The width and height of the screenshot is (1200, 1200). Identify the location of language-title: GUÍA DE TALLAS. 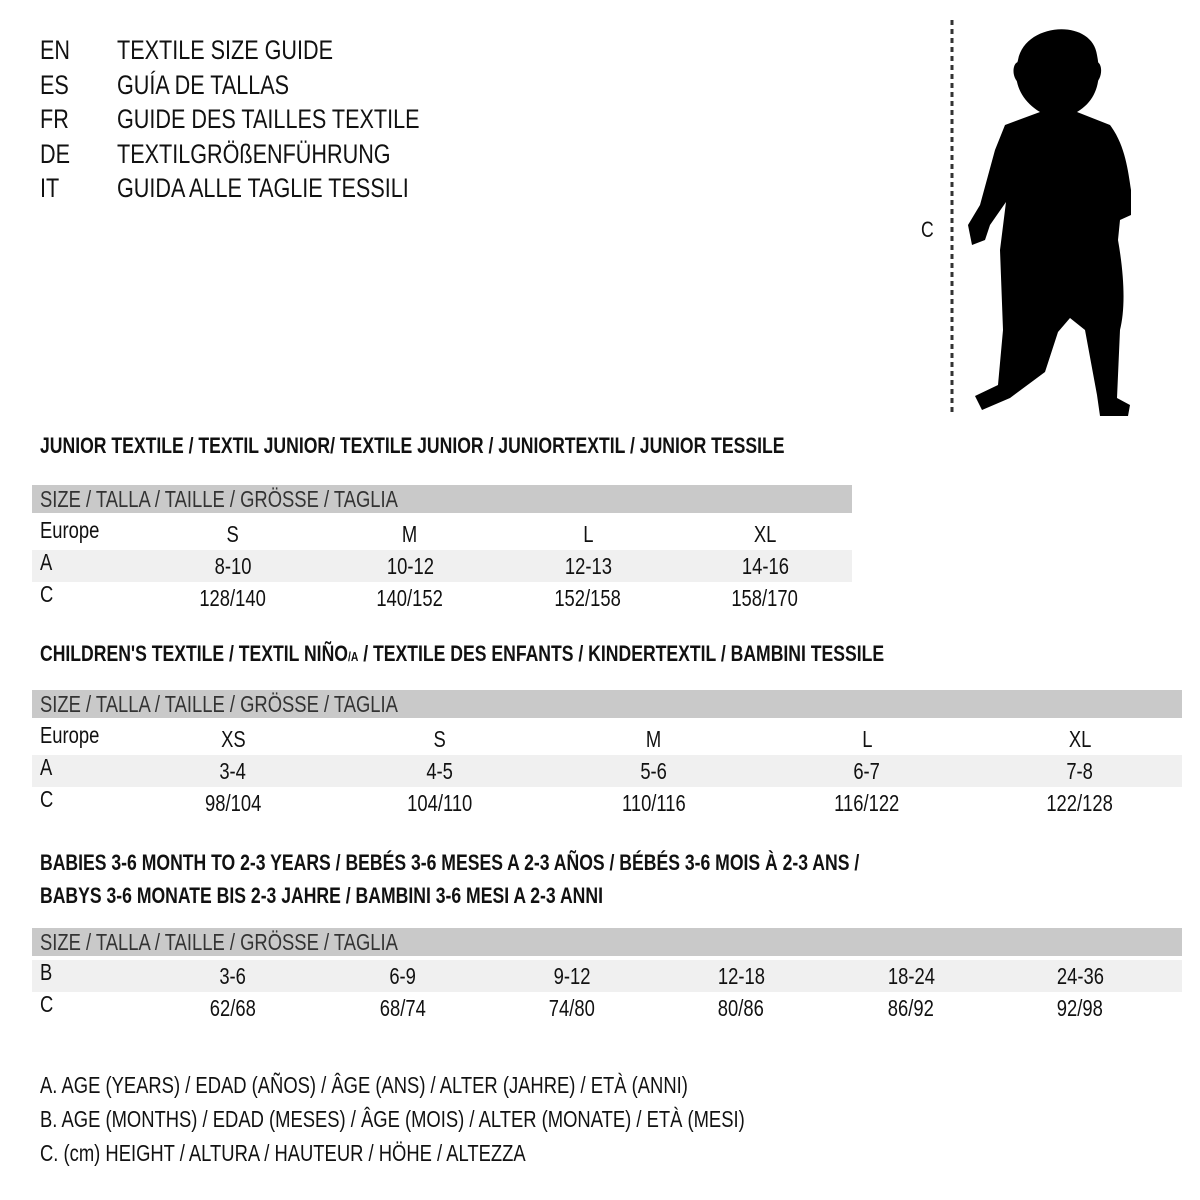
(203, 84).